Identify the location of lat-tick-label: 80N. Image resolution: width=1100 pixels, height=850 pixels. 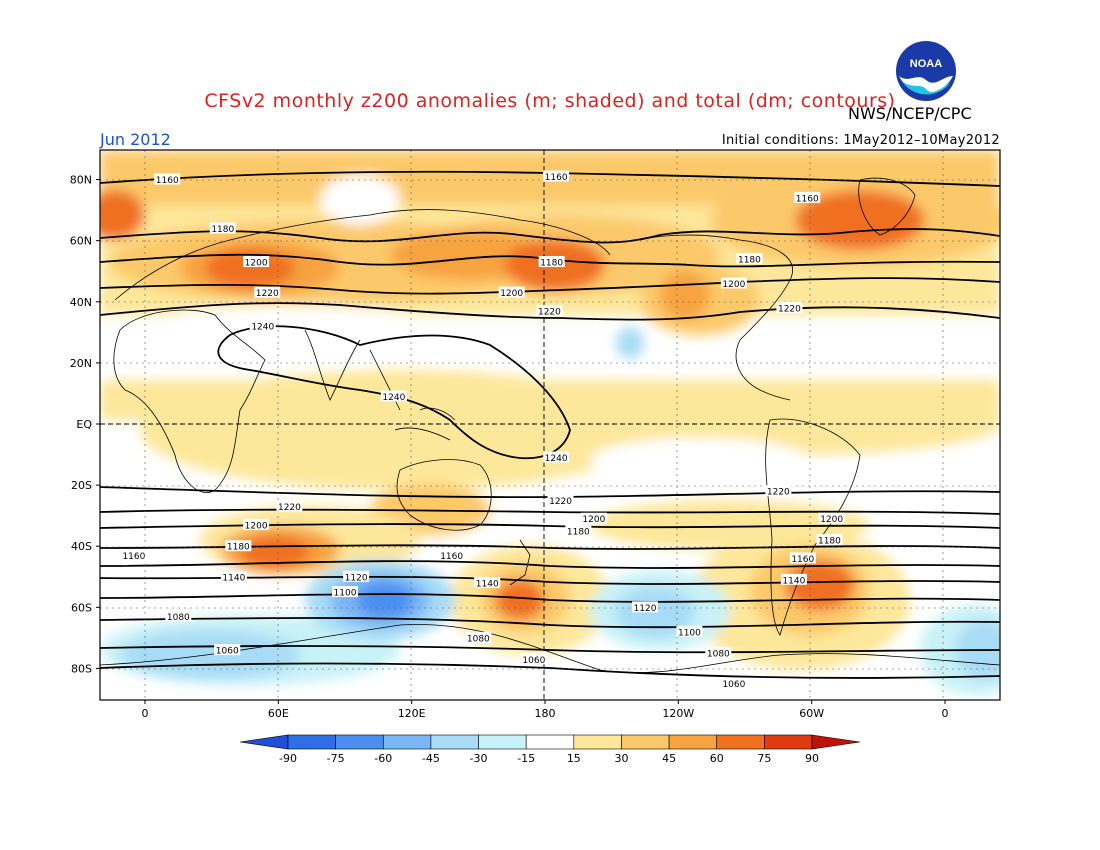
(81, 180).